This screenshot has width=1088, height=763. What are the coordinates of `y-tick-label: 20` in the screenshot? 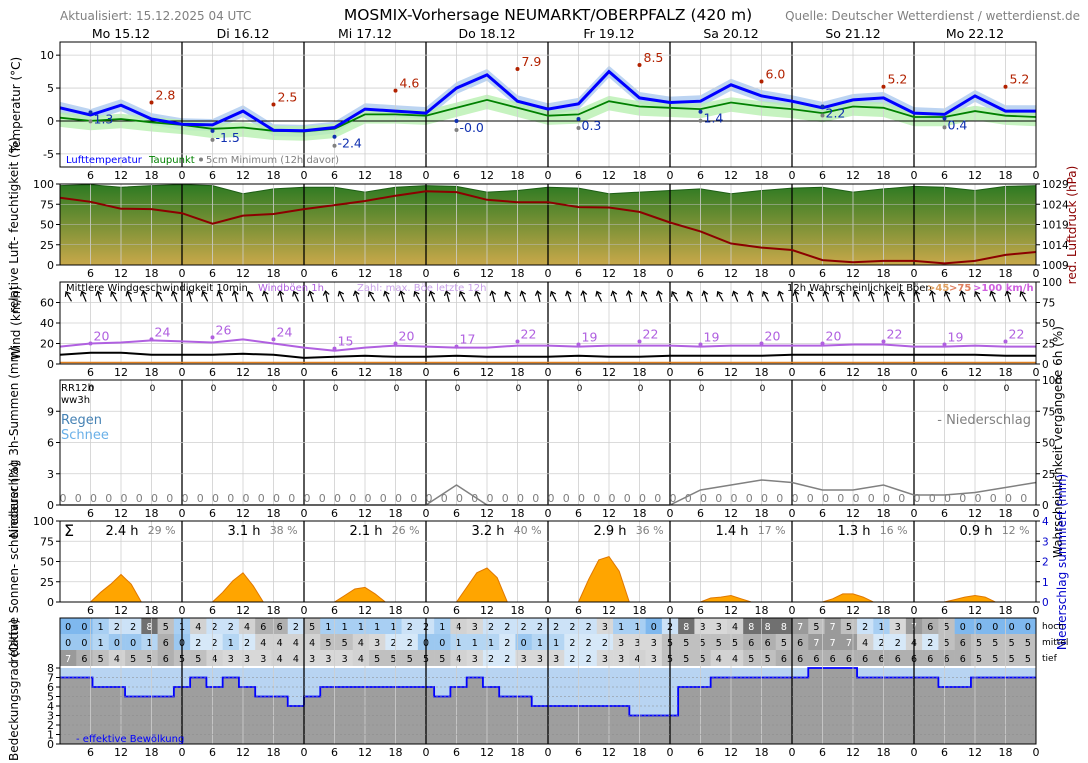 It's located at (47, 344).